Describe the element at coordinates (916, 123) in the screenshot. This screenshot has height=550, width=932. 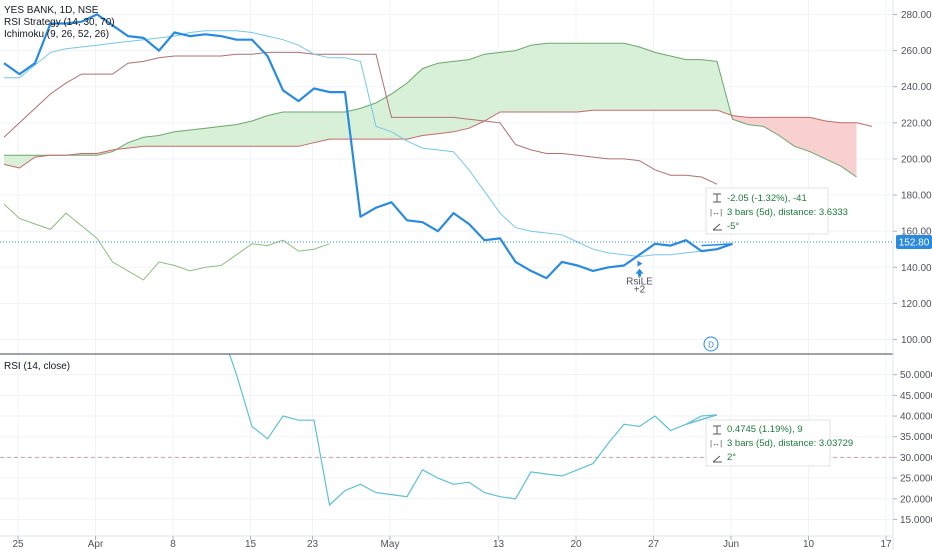
I see `price-tick-label: 220.00` at that location.